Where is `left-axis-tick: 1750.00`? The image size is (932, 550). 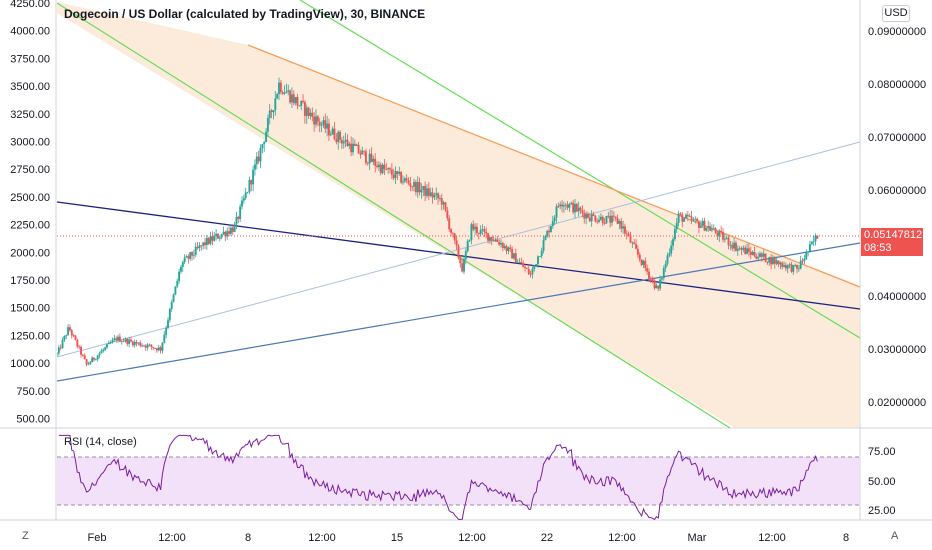 left-axis-tick: 1750.00 is located at coordinates (30, 281).